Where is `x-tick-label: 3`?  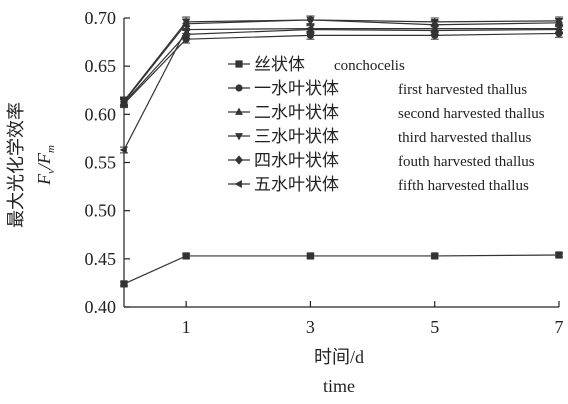 x-tick-label: 3 is located at coordinates (310, 327).